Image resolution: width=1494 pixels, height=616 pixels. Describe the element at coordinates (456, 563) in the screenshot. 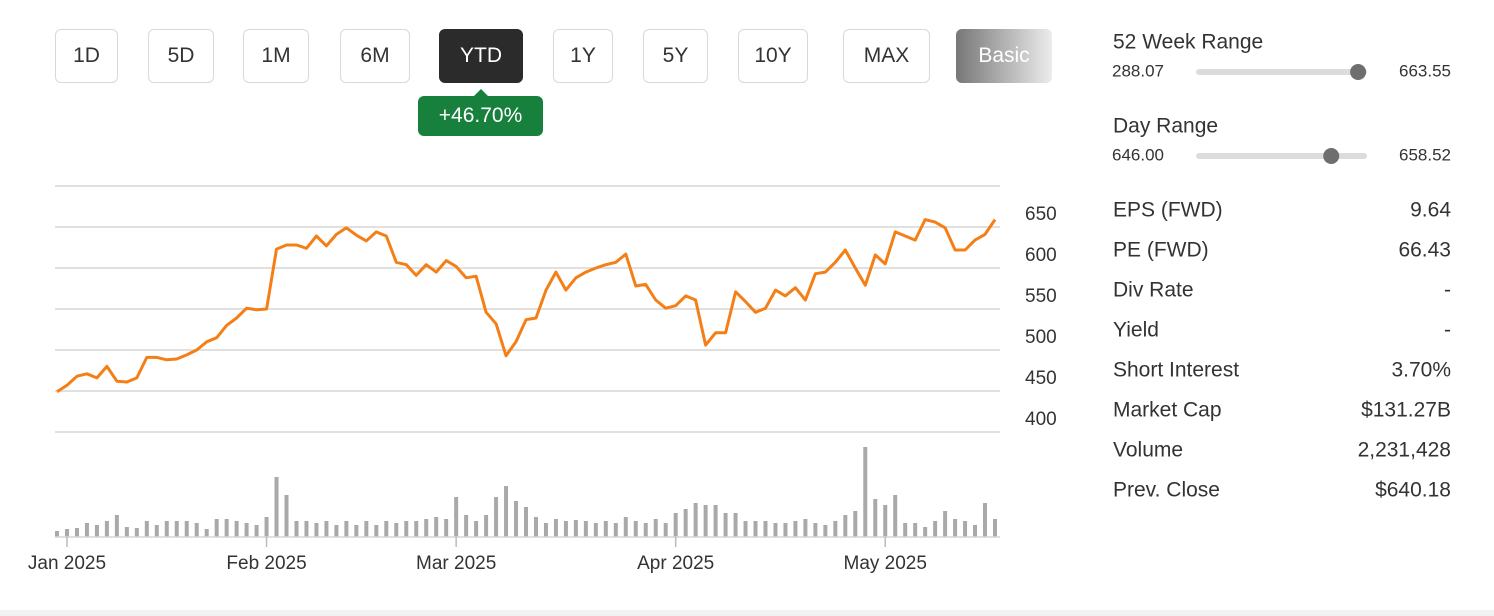

I see `x-tick-label: Mar 2025` at that location.